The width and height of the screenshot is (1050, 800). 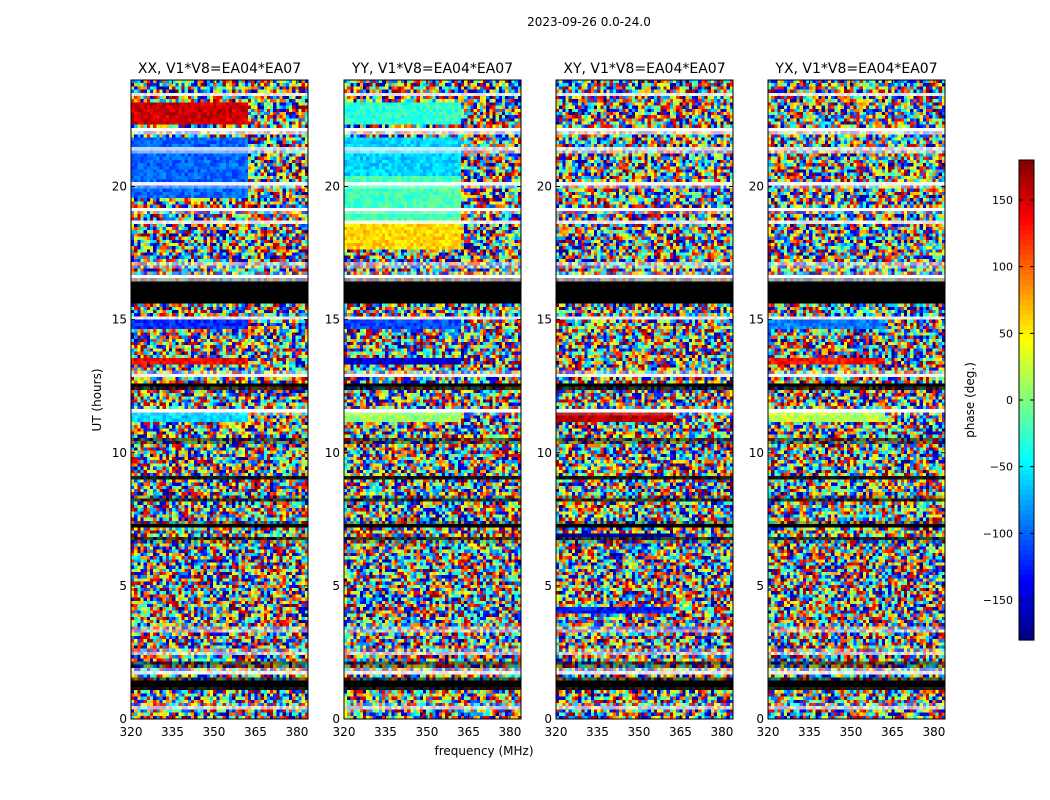 What do you see at coordinates (432, 69) in the screenshot?
I see `panel-title: YY, V1*V8=EA04*EA07` at bounding box center [432, 69].